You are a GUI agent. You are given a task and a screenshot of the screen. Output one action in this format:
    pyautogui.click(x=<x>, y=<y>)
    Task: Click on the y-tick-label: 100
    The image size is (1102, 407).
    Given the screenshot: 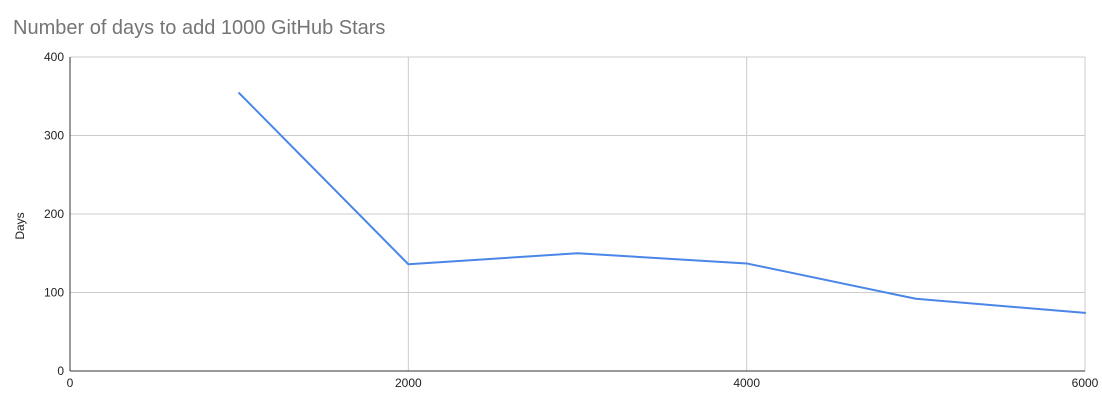 What is the action you would take?
    pyautogui.click(x=54, y=293)
    